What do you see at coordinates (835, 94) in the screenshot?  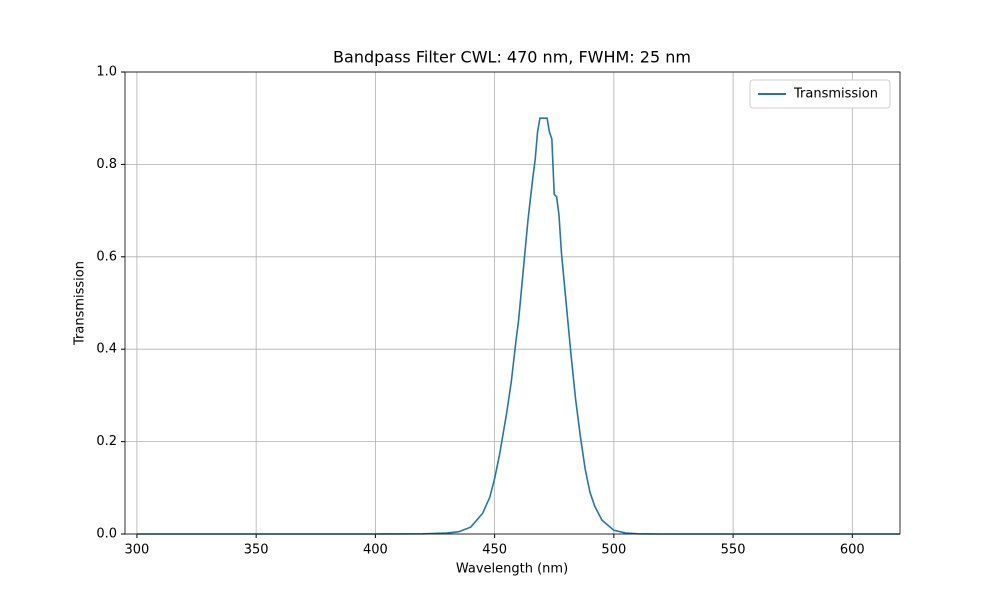 I see `legend-label: Transmission` at bounding box center [835, 94].